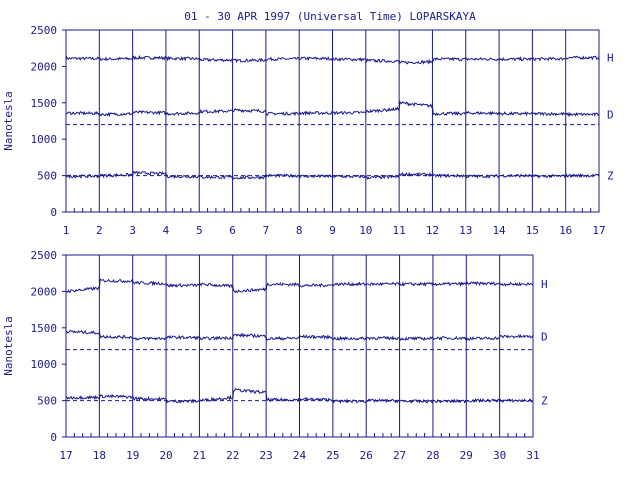 This screenshot has width=640, height=480. Describe the element at coordinates (499, 455) in the screenshot. I see `x-tick-label: 30` at that location.